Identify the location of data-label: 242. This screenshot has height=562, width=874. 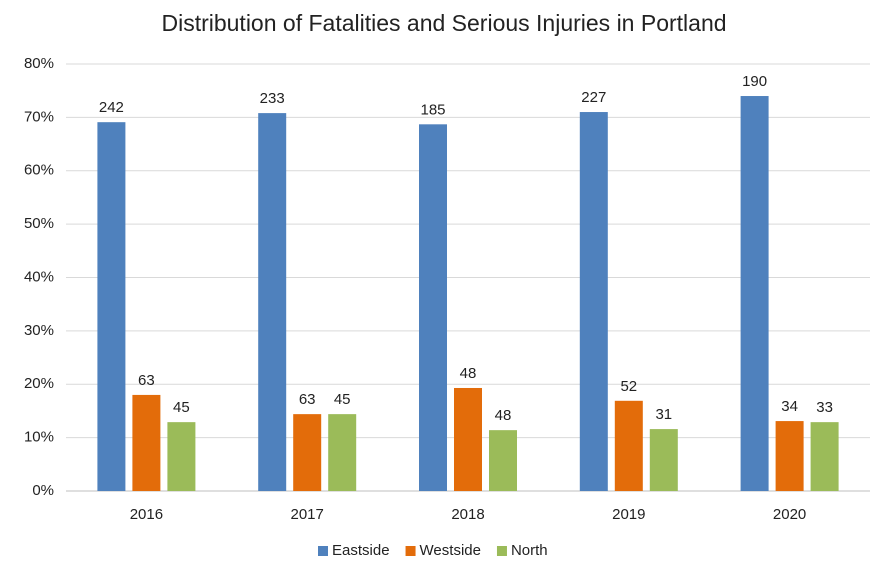
(111, 107).